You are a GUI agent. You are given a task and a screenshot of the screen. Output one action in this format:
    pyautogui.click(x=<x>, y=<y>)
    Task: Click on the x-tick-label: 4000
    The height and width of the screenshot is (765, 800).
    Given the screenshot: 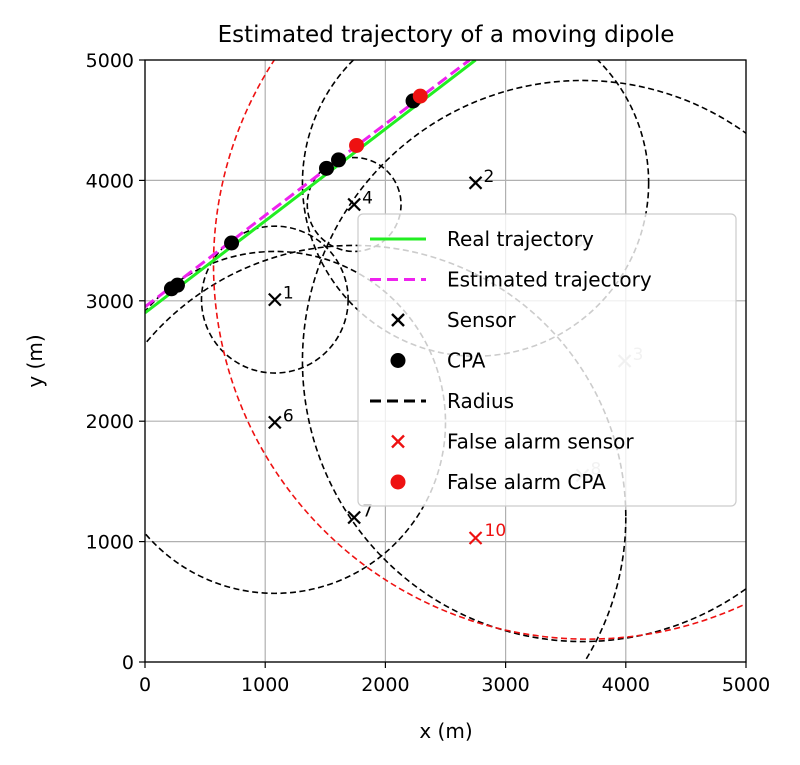 What is the action you would take?
    pyautogui.click(x=626, y=685)
    